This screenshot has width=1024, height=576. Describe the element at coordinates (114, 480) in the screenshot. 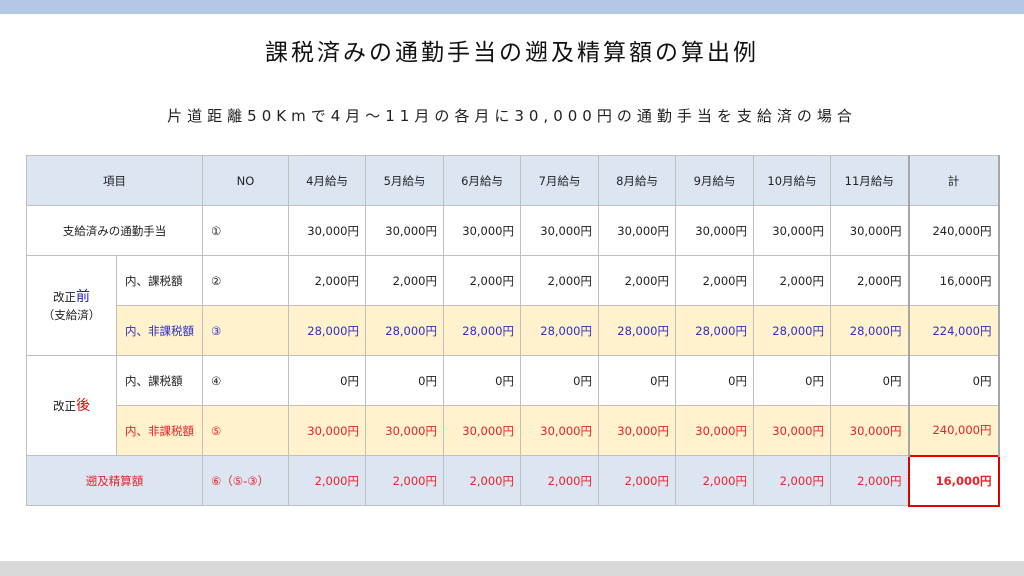

I see `row-label: 遡及精算額` at that location.